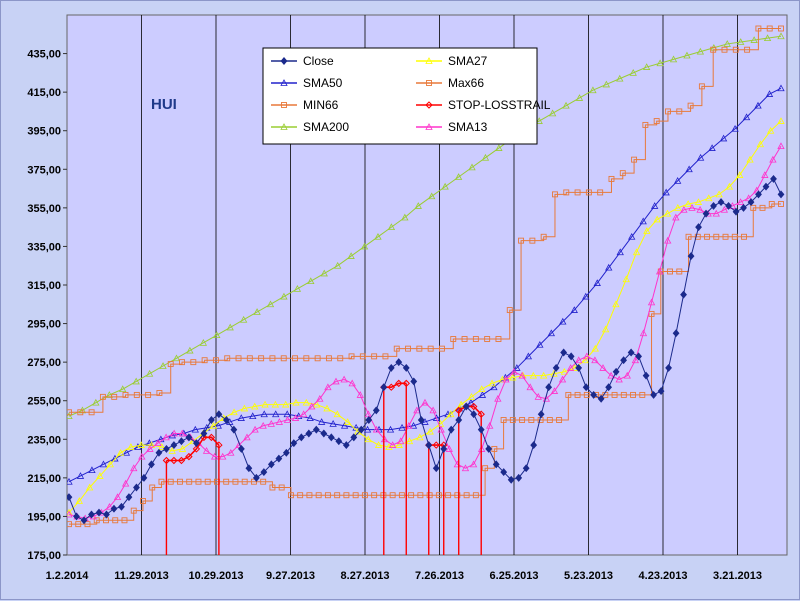  What do you see at coordinates (44, 170) in the screenshot?
I see `y-tick-label: 375,00` at bounding box center [44, 170].